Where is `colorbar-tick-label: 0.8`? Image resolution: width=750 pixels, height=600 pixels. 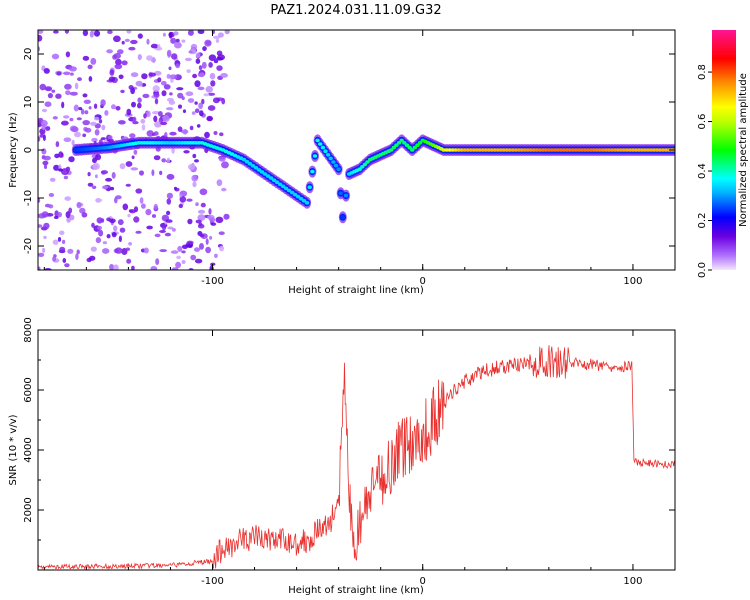
colorbar-tick-label: 0.8 is located at coordinates (702, 72).